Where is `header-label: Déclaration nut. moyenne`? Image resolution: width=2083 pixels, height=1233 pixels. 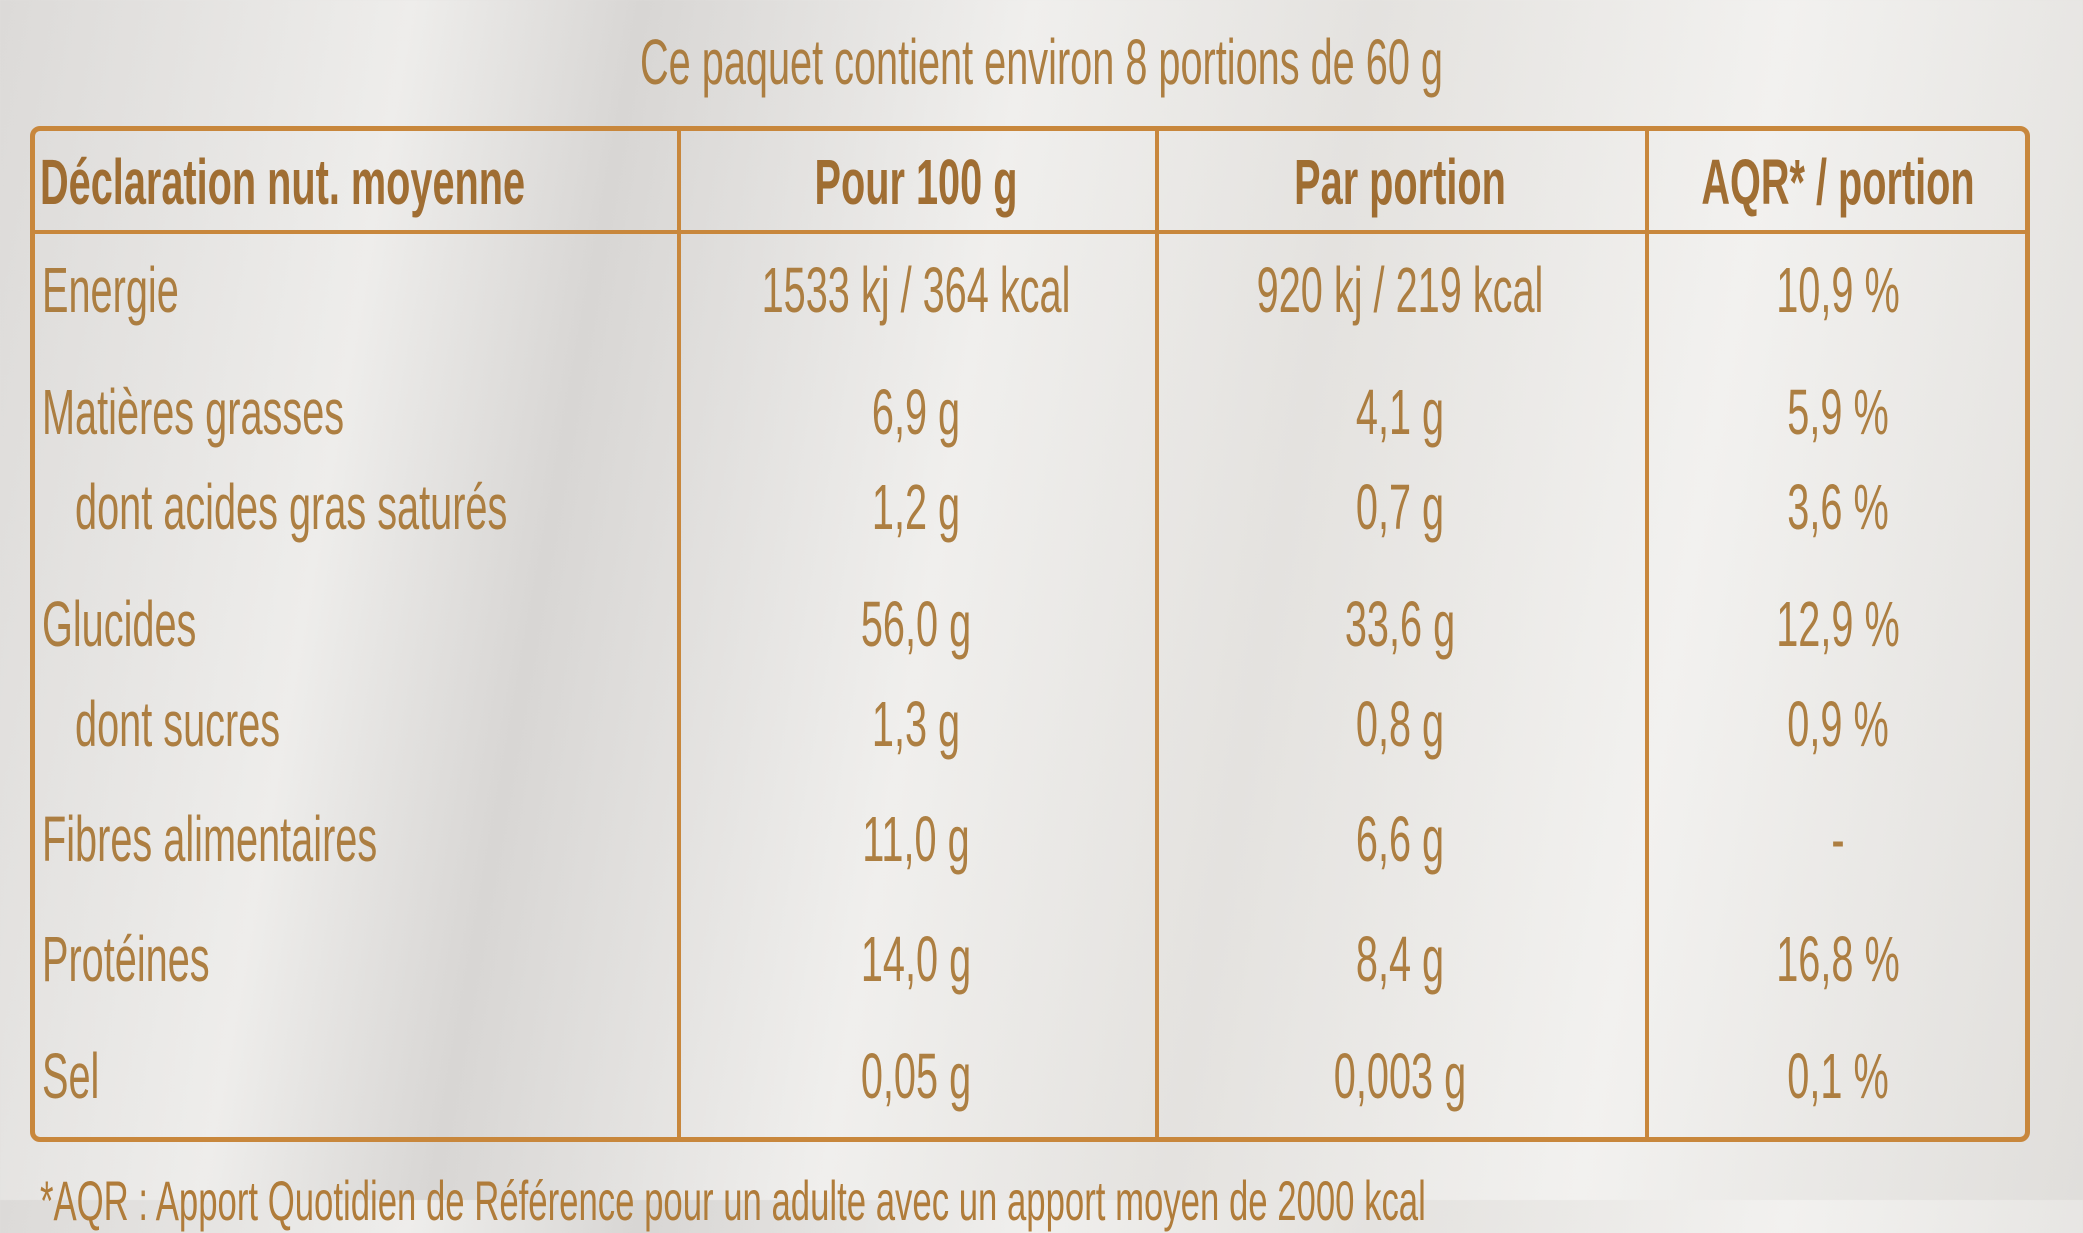 header-label: Déclaration nut. moyenne is located at coordinates (283, 182).